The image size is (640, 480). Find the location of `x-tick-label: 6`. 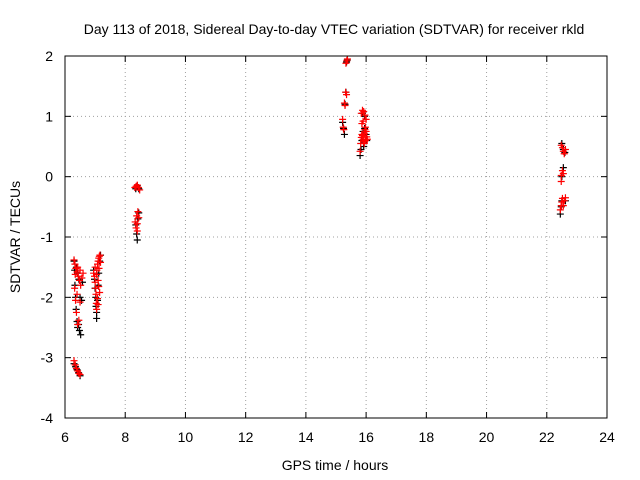

x-tick-label: 6 is located at coordinates (65, 437).